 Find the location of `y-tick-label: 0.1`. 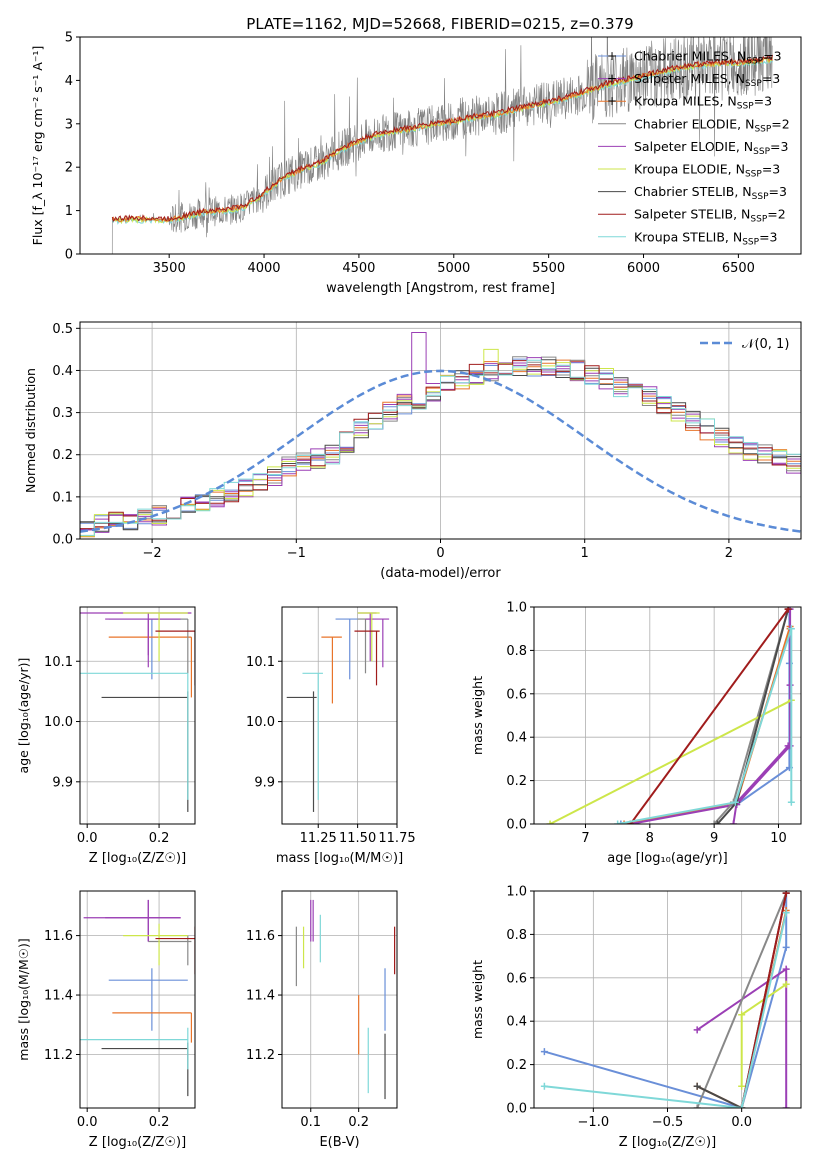

y-tick-label: 0.1 is located at coordinates (62, 497).